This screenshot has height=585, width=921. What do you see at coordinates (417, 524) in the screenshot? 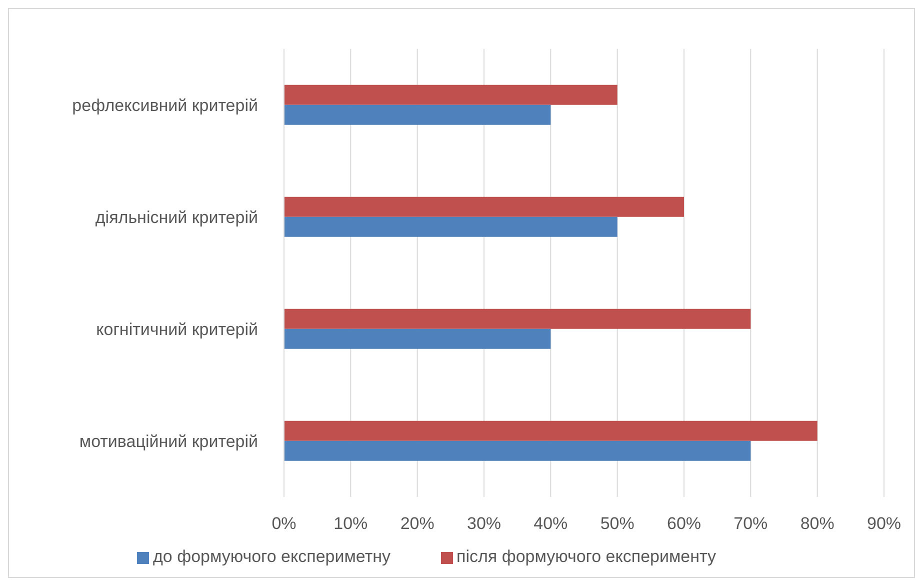
I see `x-tick-label: 20%` at bounding box center [417, 524].